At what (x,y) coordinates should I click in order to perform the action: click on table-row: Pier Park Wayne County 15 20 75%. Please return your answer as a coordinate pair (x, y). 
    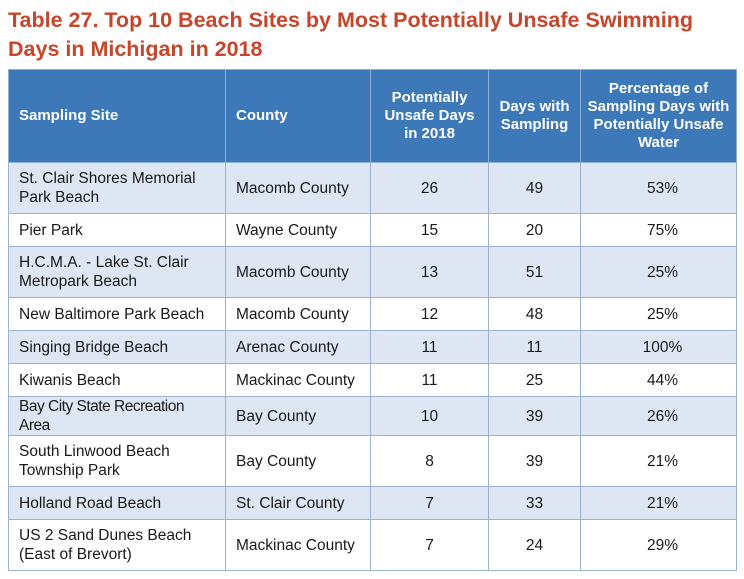
    Looking at the image, I should click on (372, 230).